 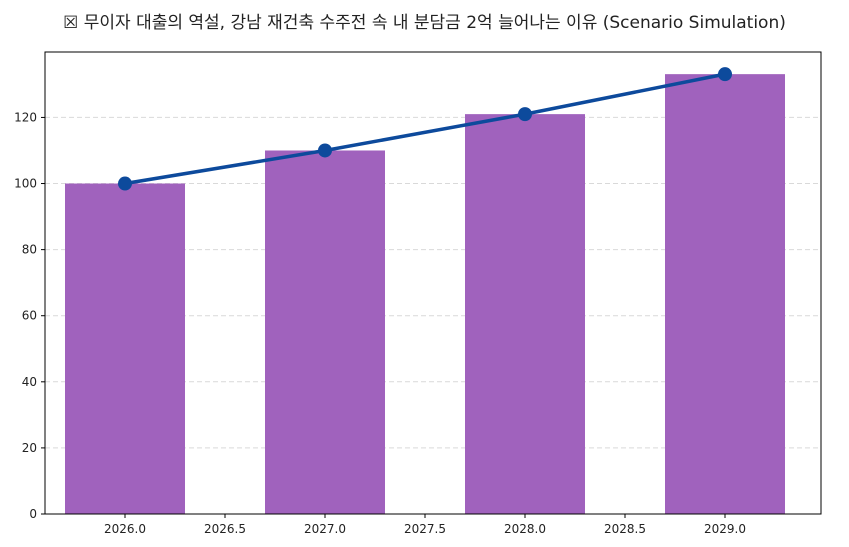 I want to click on series-line, so click(x=425, y=129).